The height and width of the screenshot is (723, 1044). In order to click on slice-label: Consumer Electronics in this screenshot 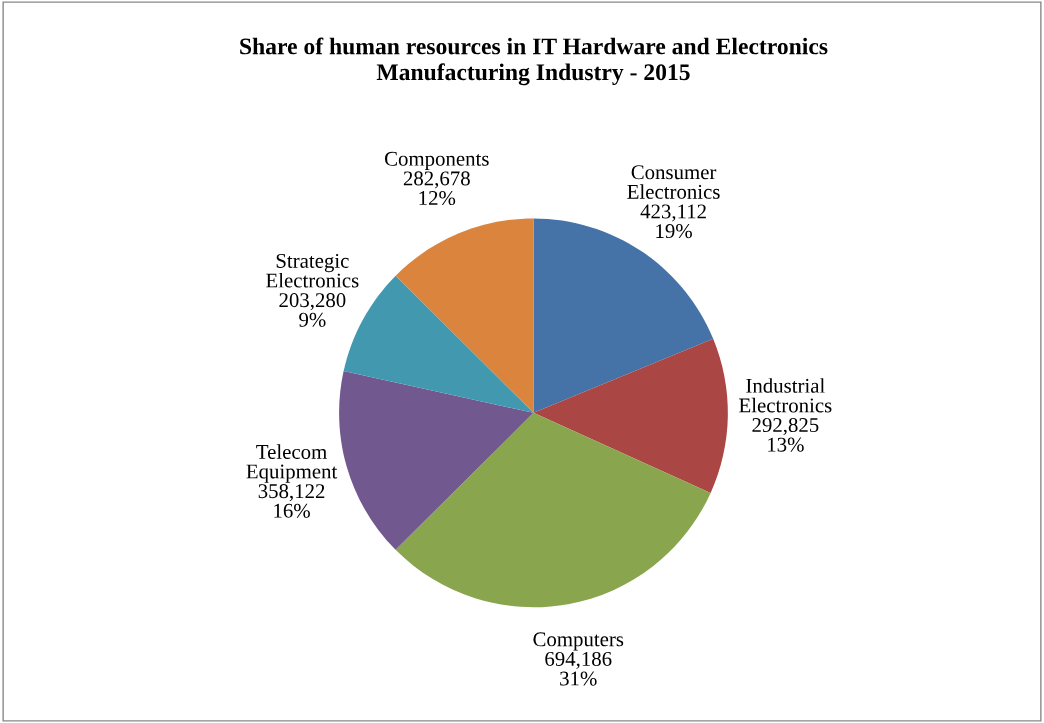, I will do `click(673, 182)`.